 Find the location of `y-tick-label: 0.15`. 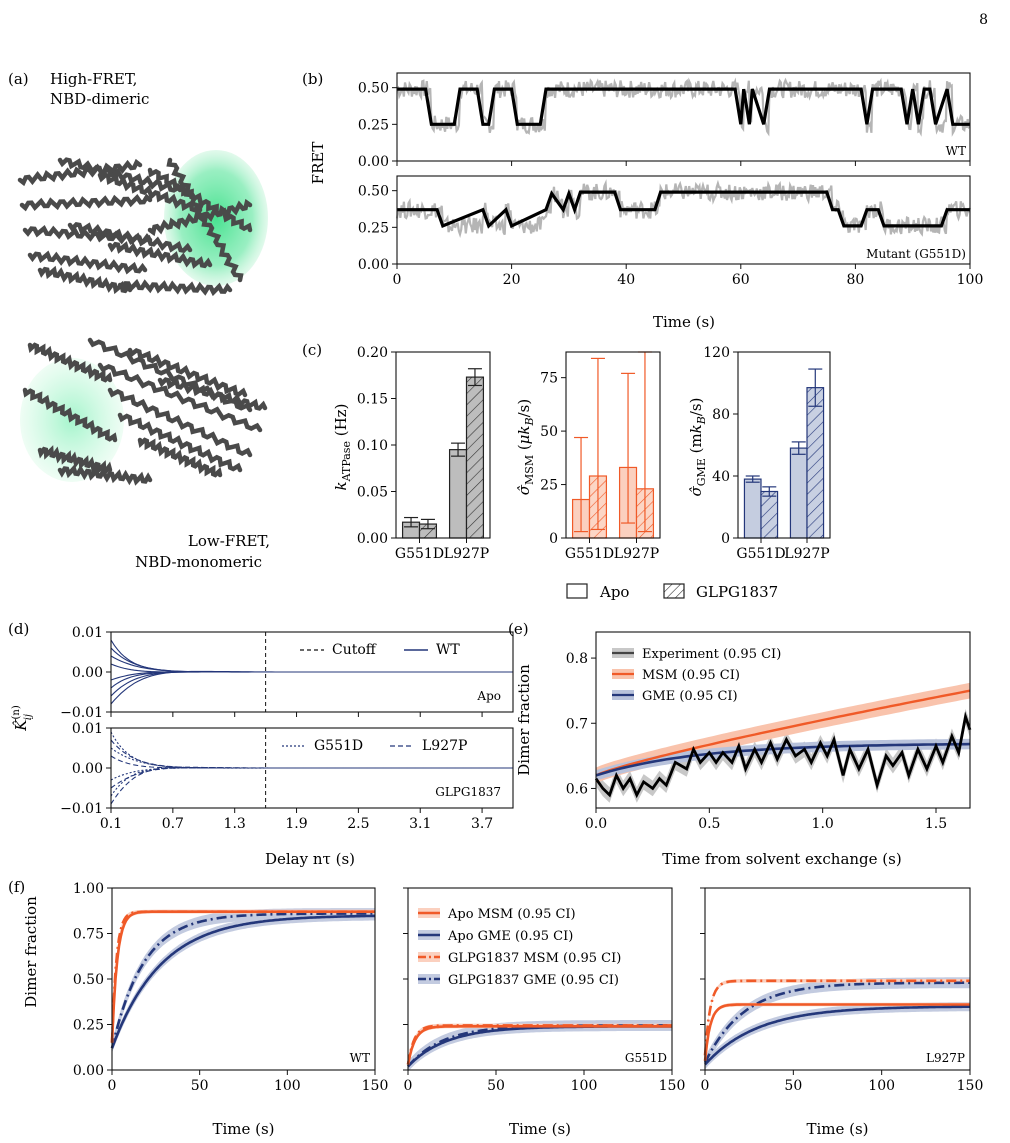

y-tick-label: 0.15 is located at coordinates (372, 400).